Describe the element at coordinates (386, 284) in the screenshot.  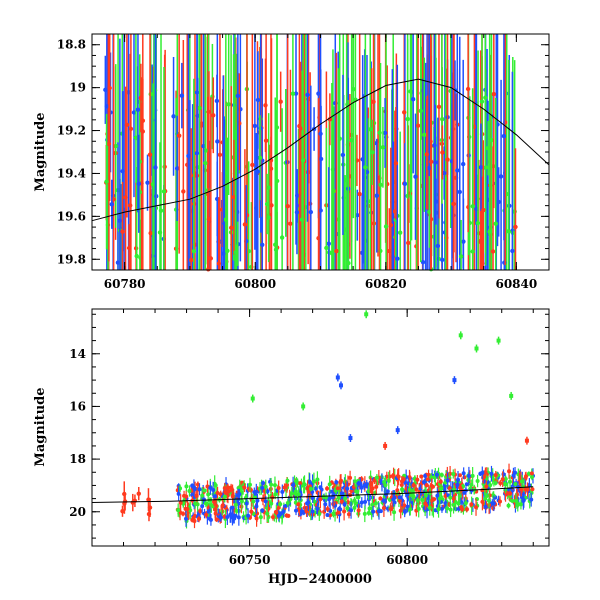
I see `x-tick-label: 60820` at that location.